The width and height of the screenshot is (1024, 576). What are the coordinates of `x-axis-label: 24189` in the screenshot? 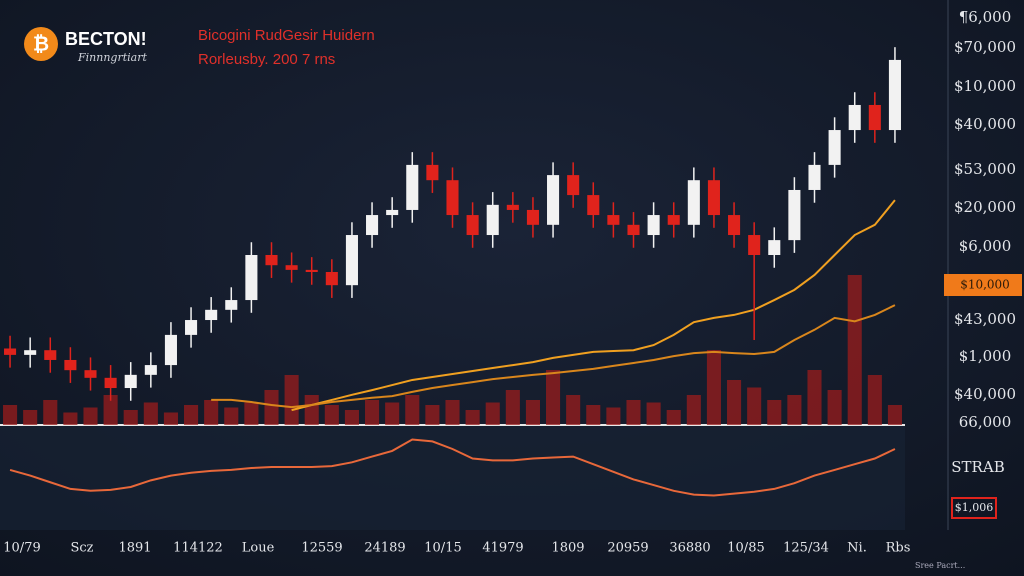 It's located at (384, 548).